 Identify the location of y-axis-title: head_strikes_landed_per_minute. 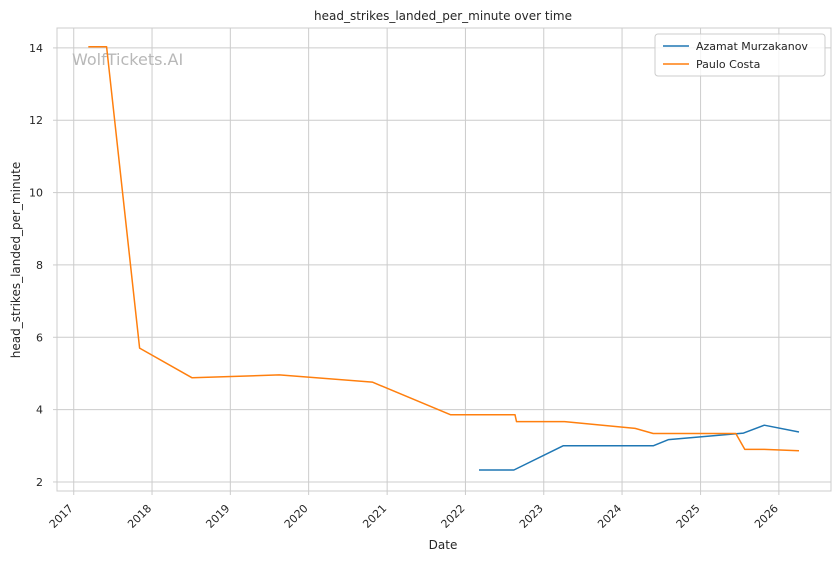
(16, 260).